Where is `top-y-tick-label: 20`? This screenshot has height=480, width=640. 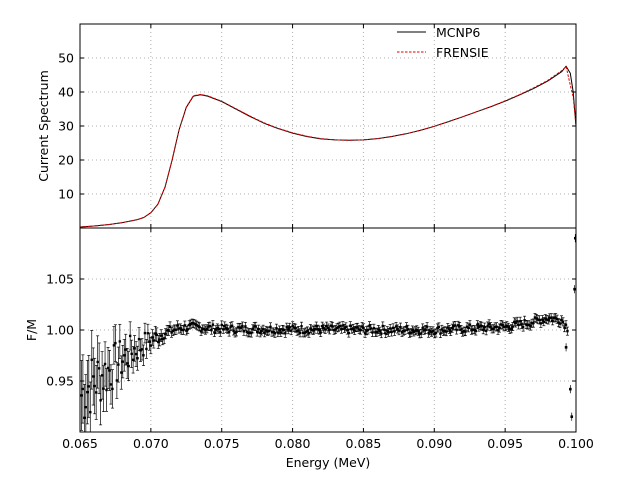
top-y-tick-label: 20 is located at coordinates (66, 160).